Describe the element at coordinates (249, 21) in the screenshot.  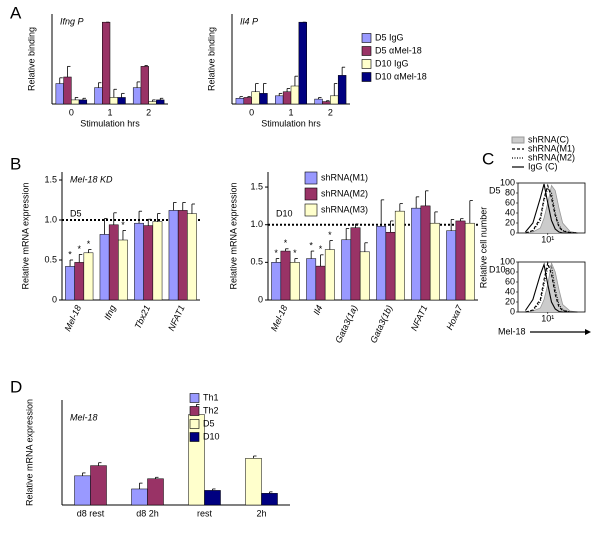
I see `chart-title: Il4 P` at that location.